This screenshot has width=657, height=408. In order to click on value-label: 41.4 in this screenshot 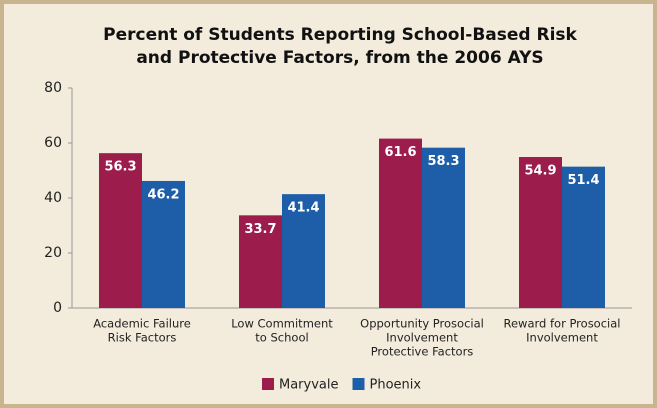, I will do `click(303, 208)`.